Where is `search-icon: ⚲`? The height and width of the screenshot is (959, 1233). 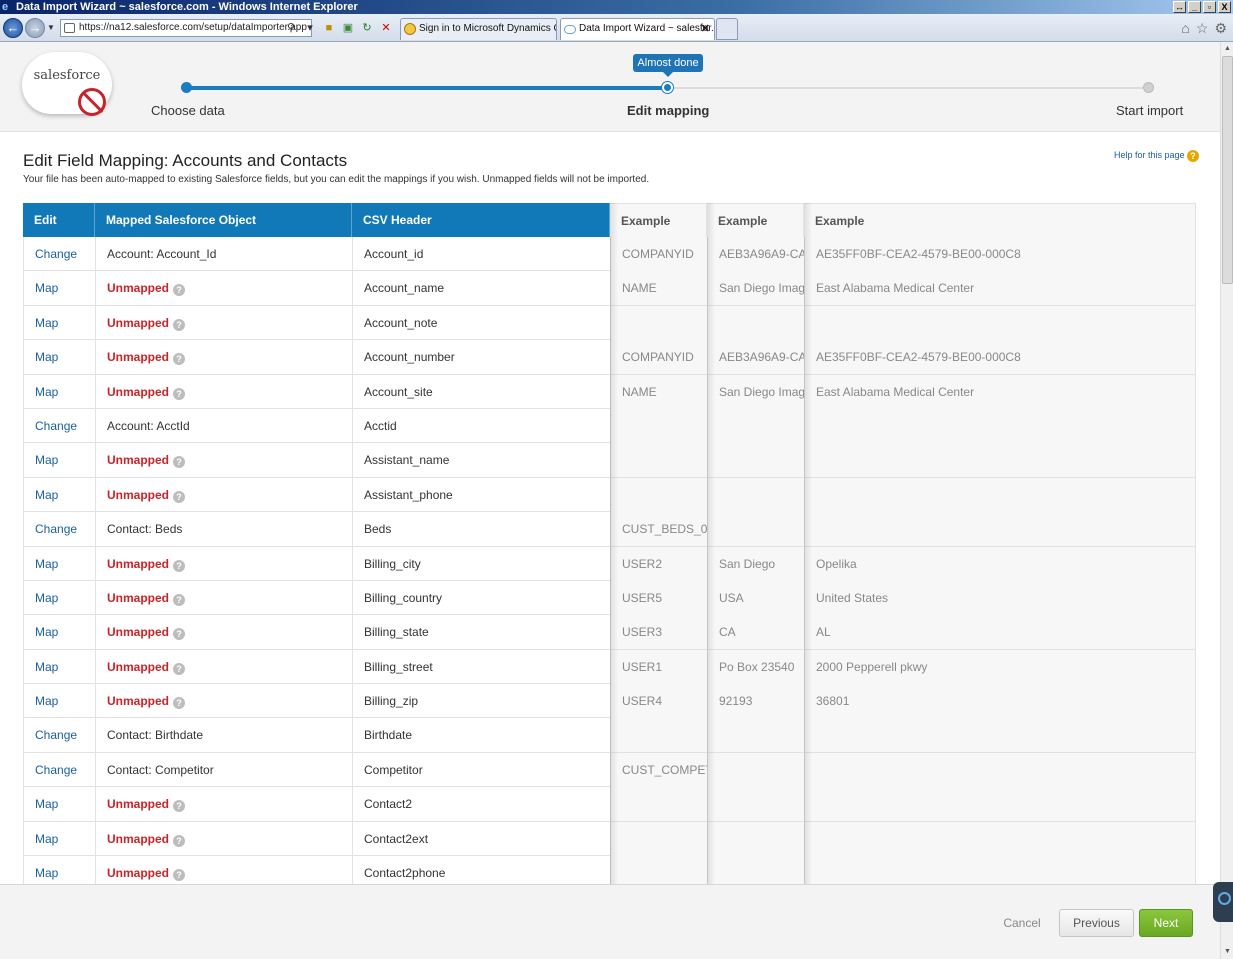
search-icon: ⚲ is located at coordinates (291, 28).